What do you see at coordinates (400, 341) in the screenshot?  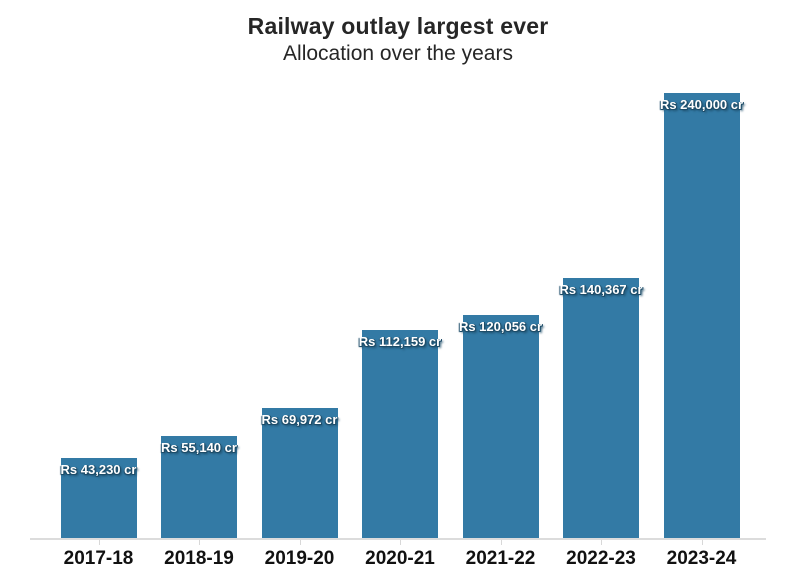 I see `bar-value-label: Rs 112,159 cr` at bounding box center [400, 341].